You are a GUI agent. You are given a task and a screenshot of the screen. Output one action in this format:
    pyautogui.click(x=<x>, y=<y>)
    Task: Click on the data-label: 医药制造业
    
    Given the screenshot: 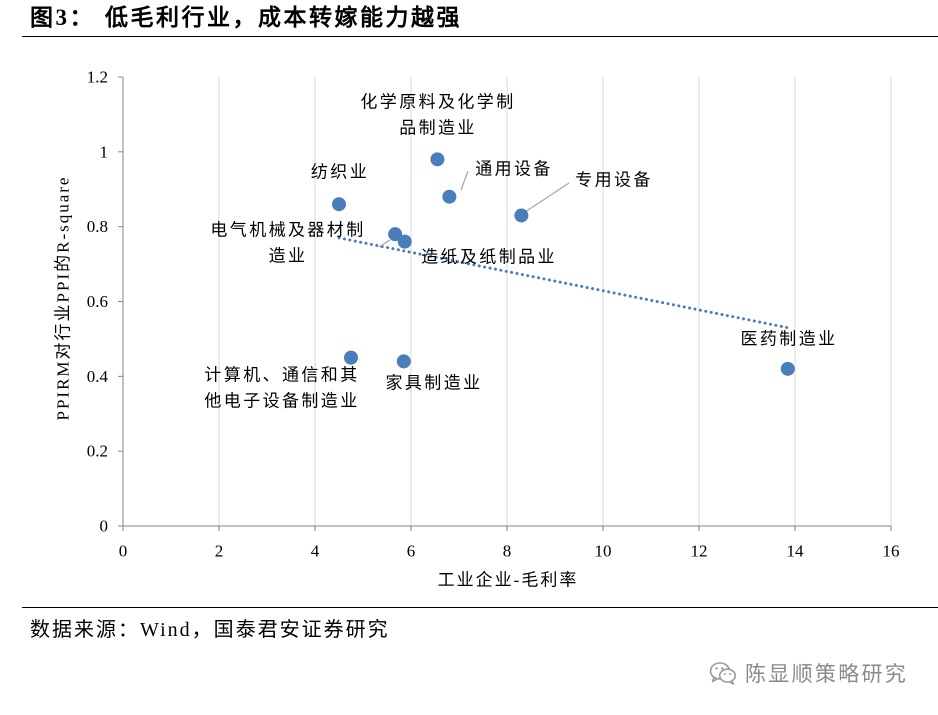 What is the action you would take?
    pyautogui.click(x=789, y=339)
    